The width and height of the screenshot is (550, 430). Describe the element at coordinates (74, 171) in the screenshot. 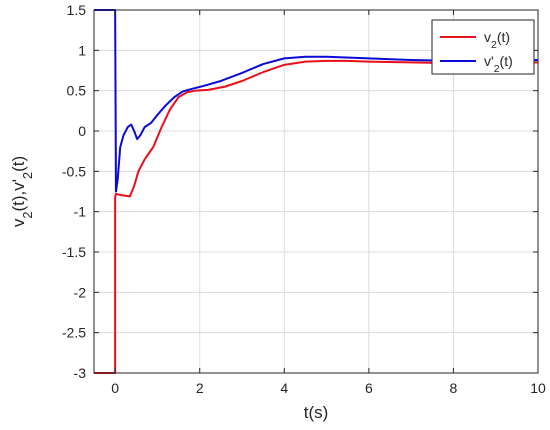

I see `y-tick-label: -0.5` at that location.